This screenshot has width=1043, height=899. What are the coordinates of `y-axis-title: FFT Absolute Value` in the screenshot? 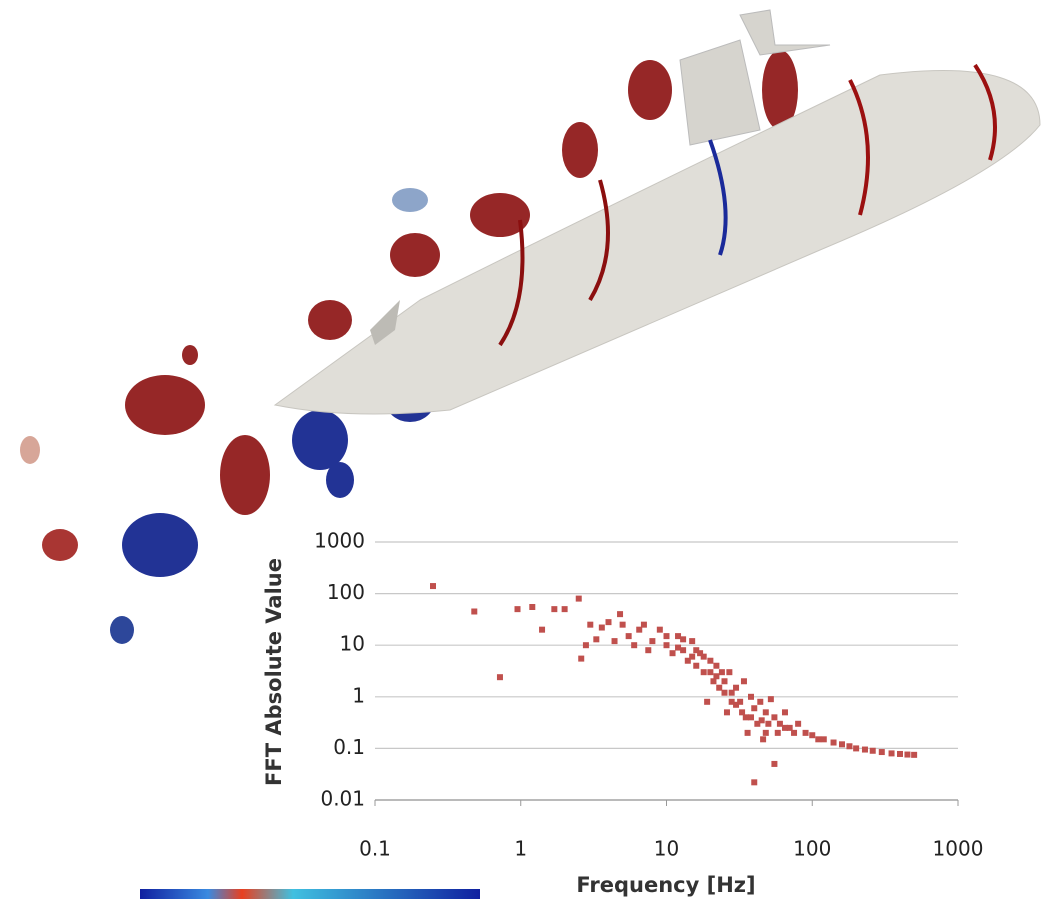 It's located at (274, 672).